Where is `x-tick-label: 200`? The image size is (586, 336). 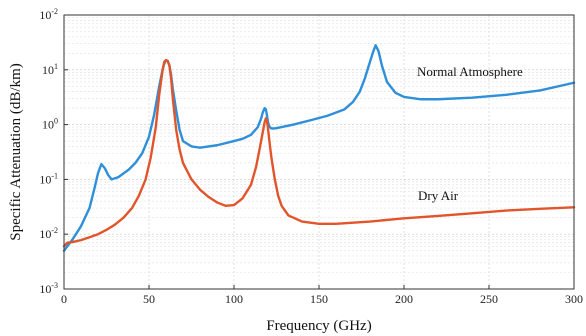 x-tick-label: 200 is located at coordinates (404, 299).